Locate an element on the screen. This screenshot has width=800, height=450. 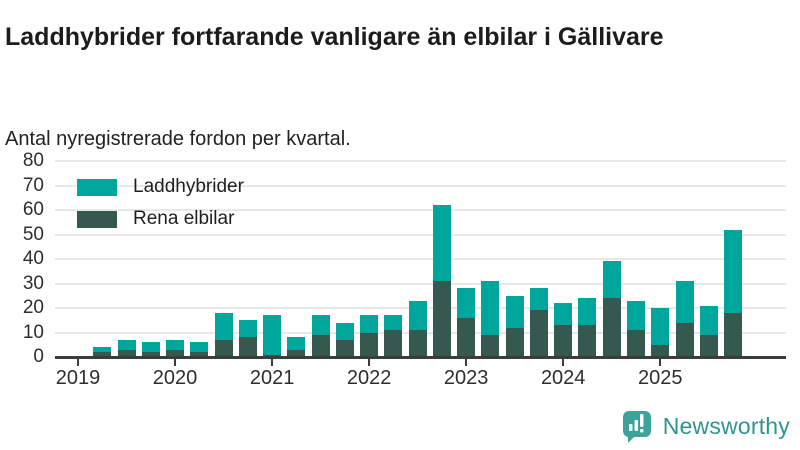
legend-item-laddhybrider: Laddhybrider is located at coordinates (160, 187).